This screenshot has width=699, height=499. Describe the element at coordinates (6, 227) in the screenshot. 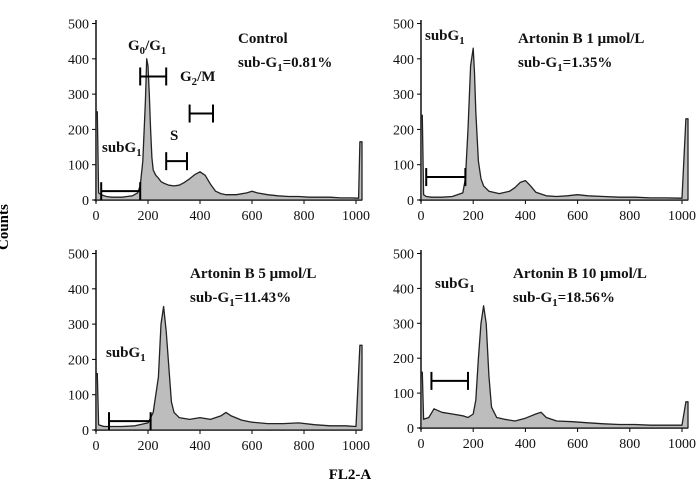

I see `y-axis-label: Counts` at that location.